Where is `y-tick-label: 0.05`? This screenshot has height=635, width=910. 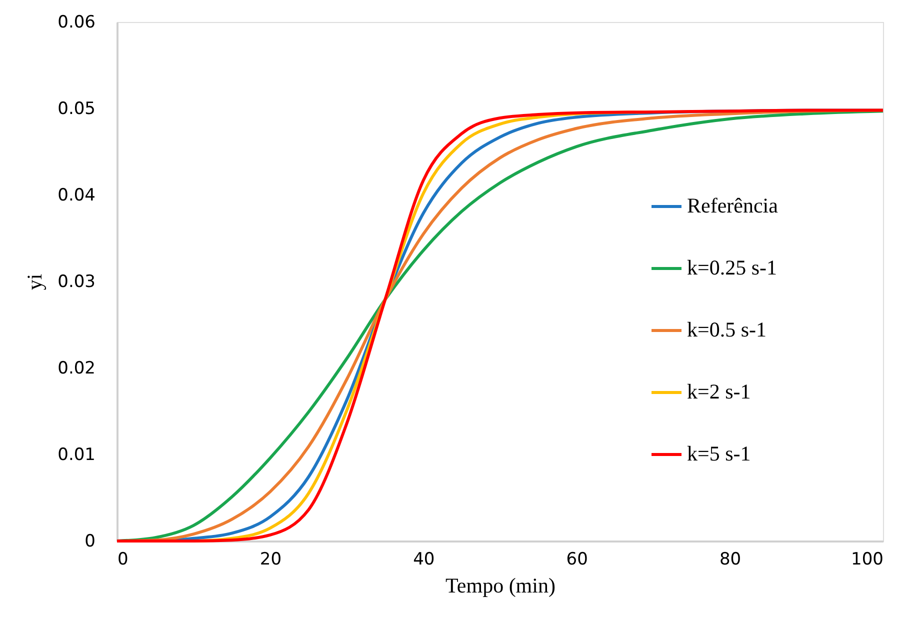 y-tick-label: 0.05 is located at coordinates (77, 109).